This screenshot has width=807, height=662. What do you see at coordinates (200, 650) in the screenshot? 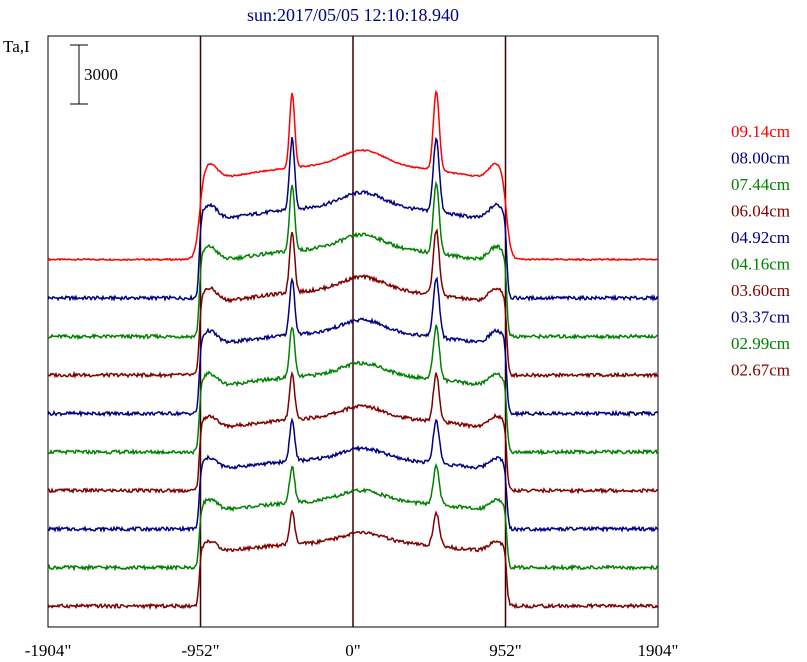
I see `x-tick-label-1: -952"` at bounding box center [200, 650].